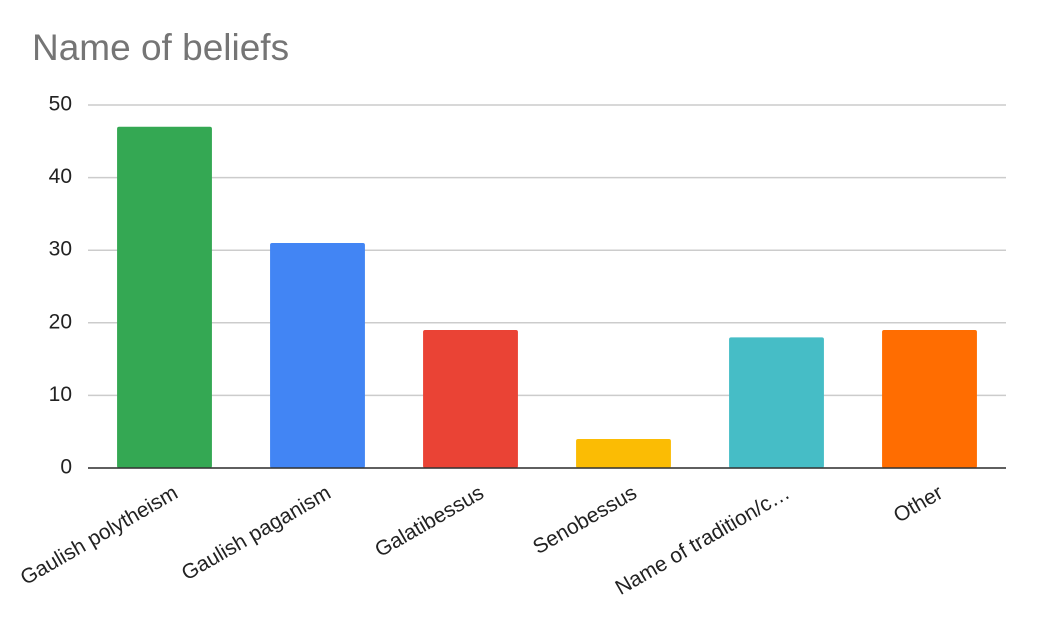  What do you see at coordinates (60, 394) in the screenshot?
I see `y-tick-label: 10` at bounding box center [60, 394].